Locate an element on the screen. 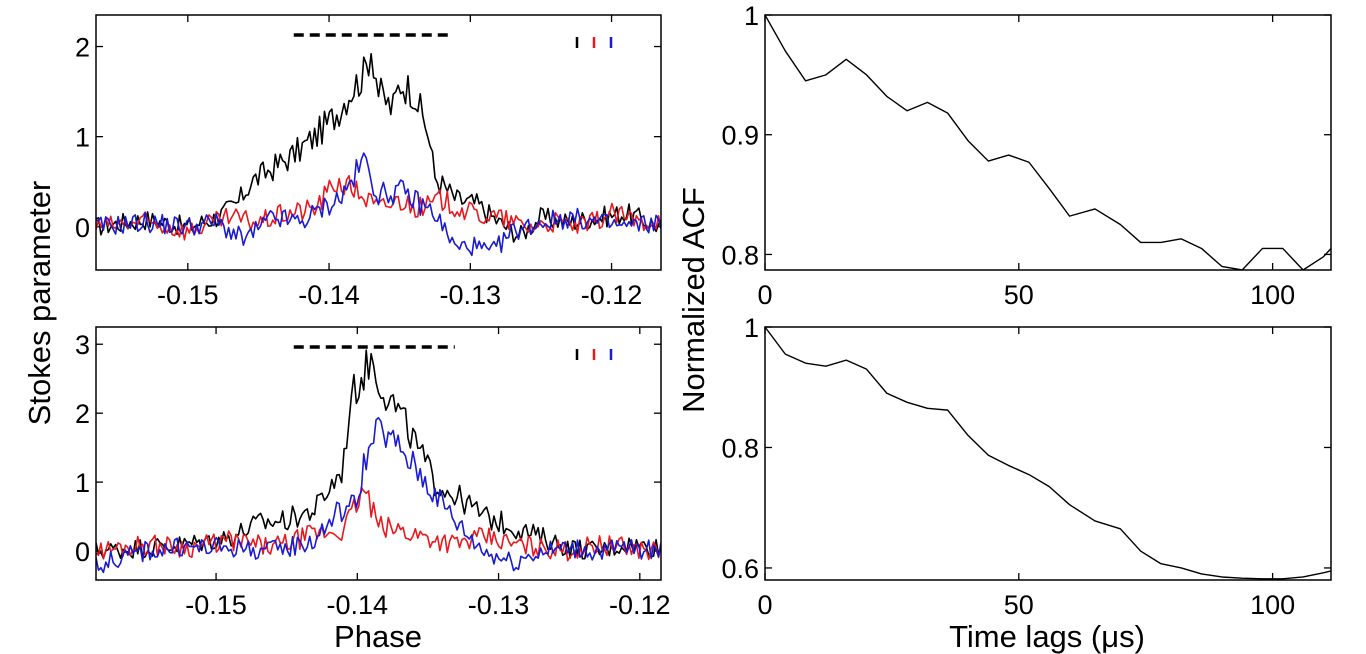  stokes-top-ytick-label: 1 is located at coordinates (82, 138).